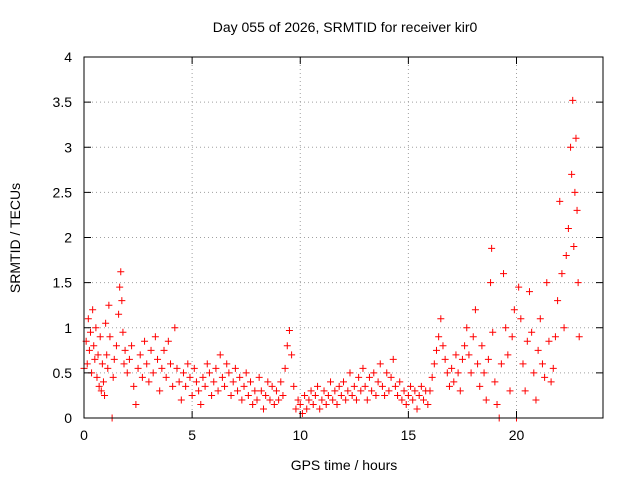 The image size is (640, 480). What do you see at coordinates (63, 102) in the screenshot?
I see `y-tick-label: 3.5` at bounding box center [63, 102].